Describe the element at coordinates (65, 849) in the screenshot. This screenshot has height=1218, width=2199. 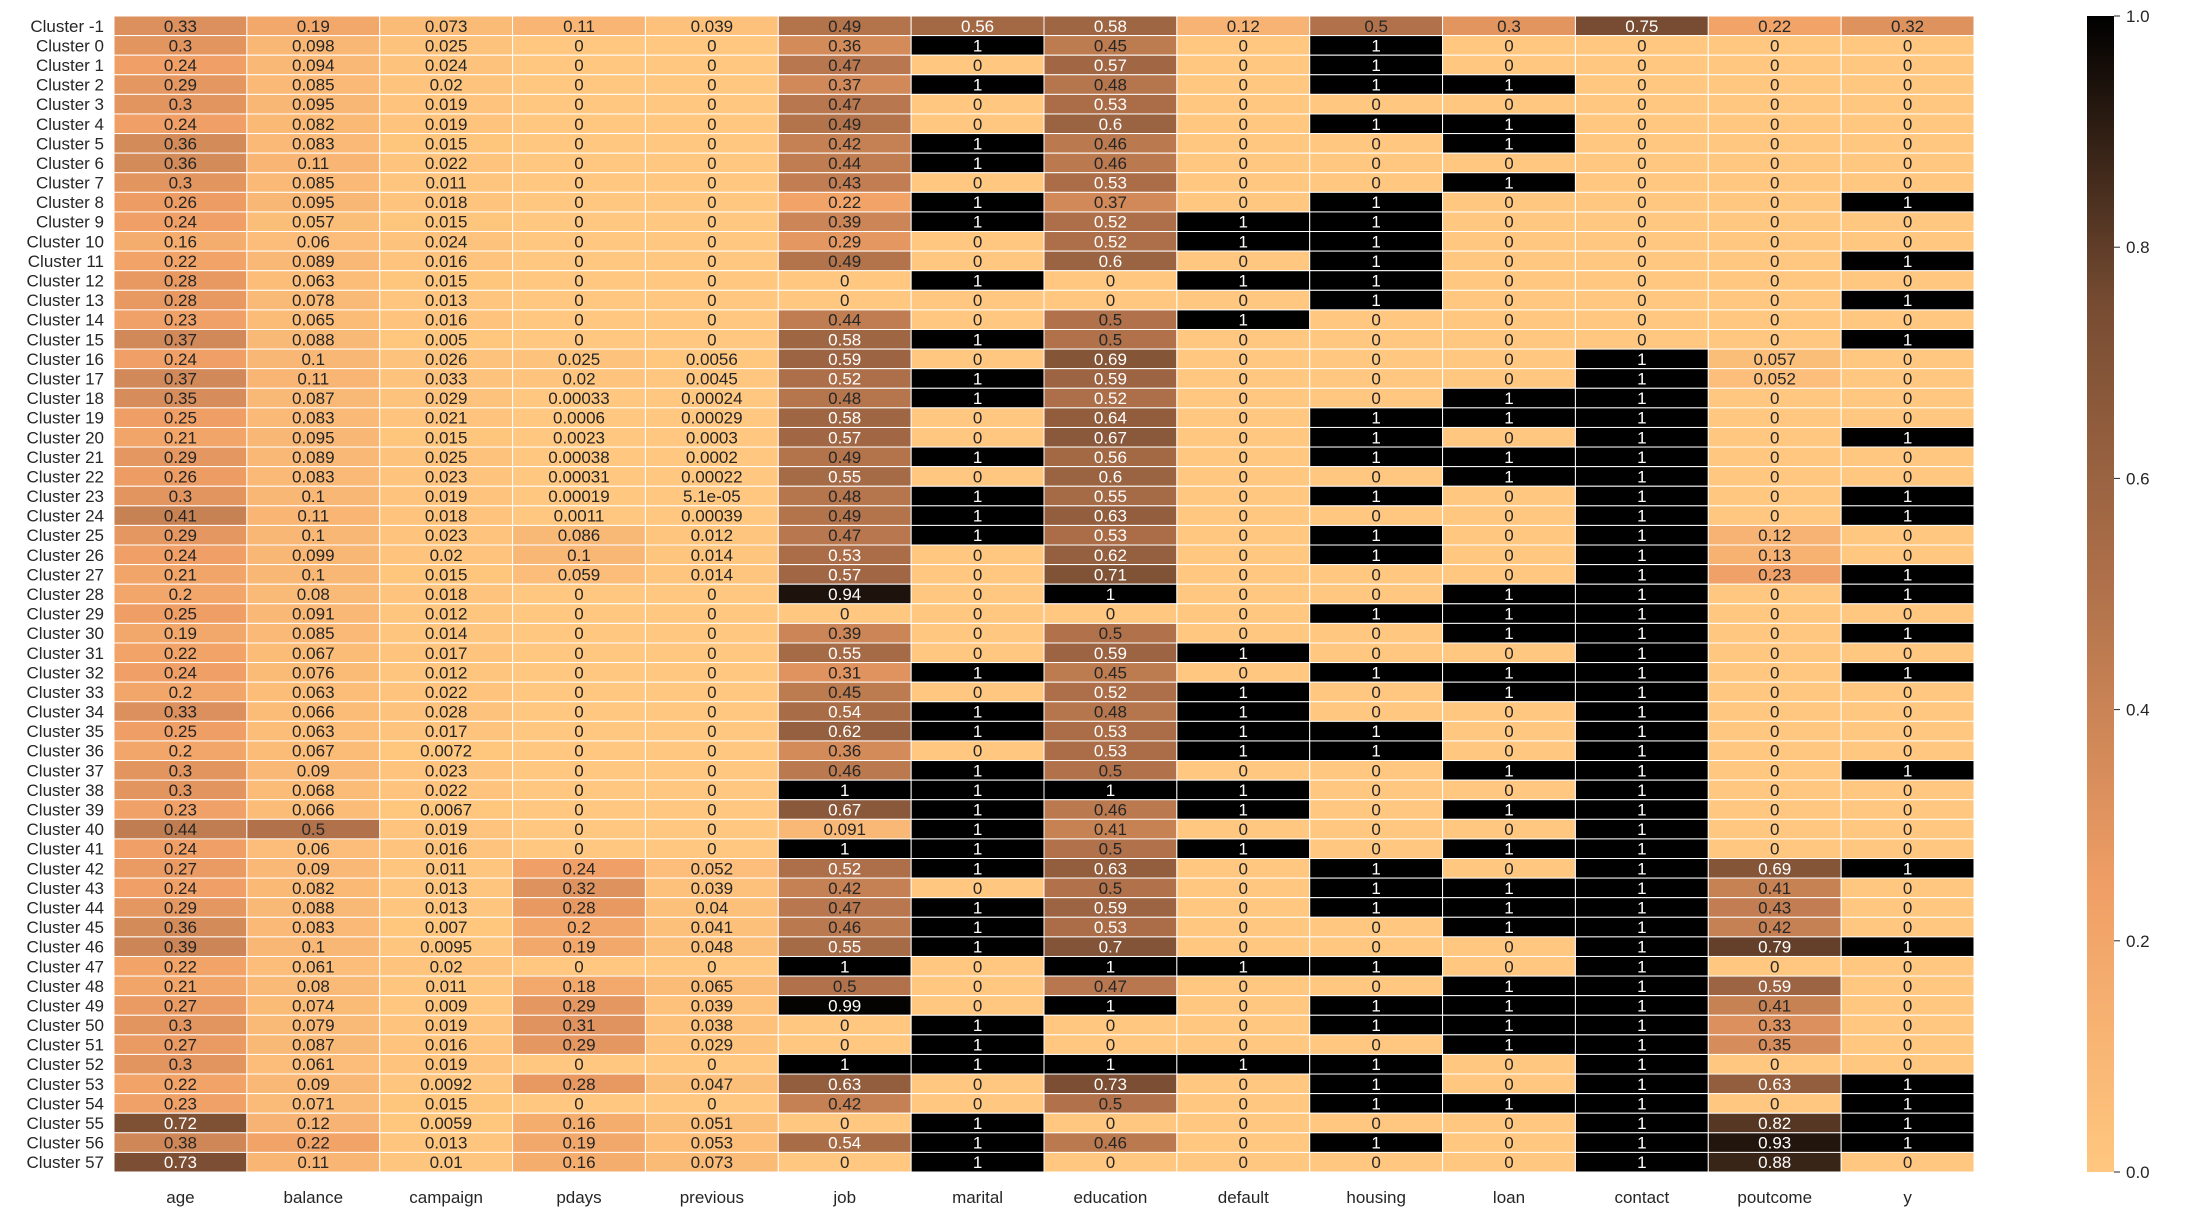
I see `row-tick-label: Cluster 41` at that location.